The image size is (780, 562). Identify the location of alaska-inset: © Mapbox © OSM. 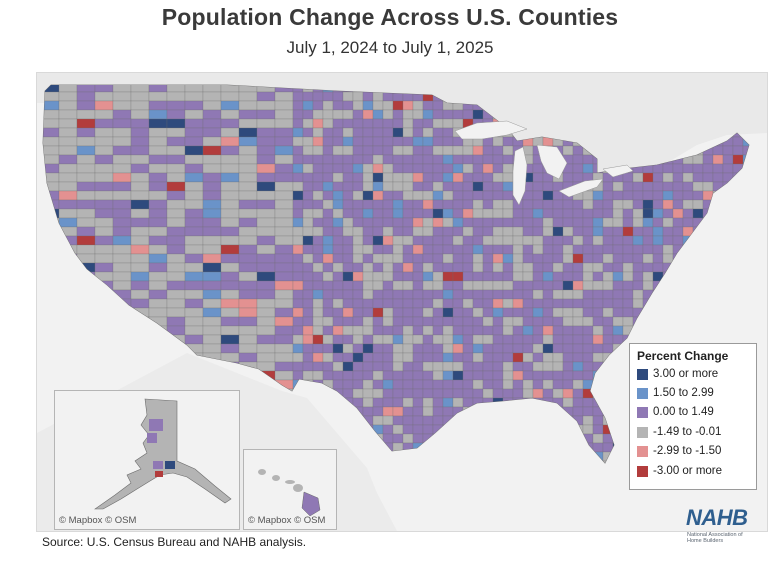
(147, 460).